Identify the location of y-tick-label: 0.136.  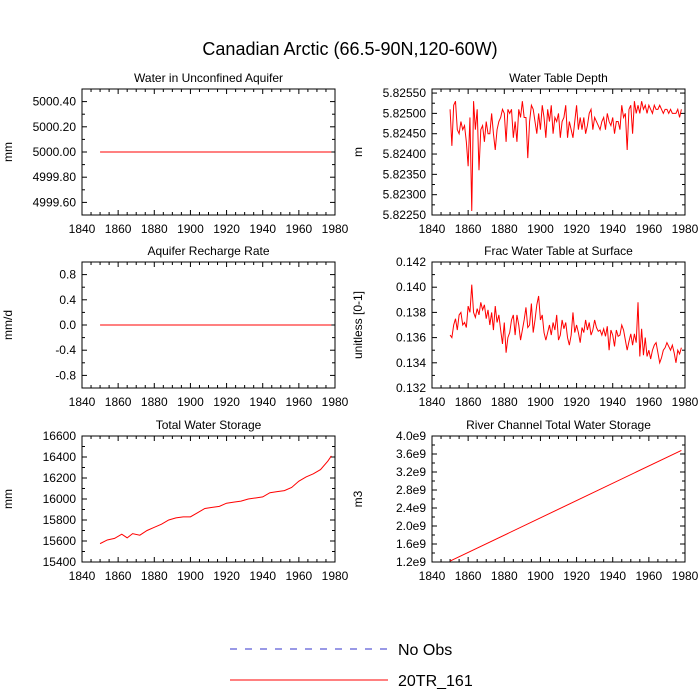
(411, 338).